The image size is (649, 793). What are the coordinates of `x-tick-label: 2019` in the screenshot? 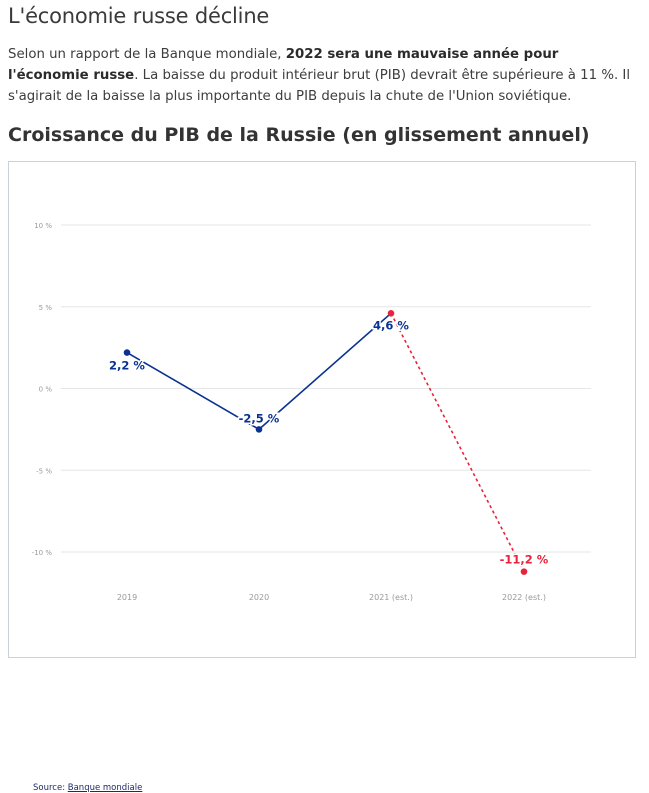 It's located at (127, 597).